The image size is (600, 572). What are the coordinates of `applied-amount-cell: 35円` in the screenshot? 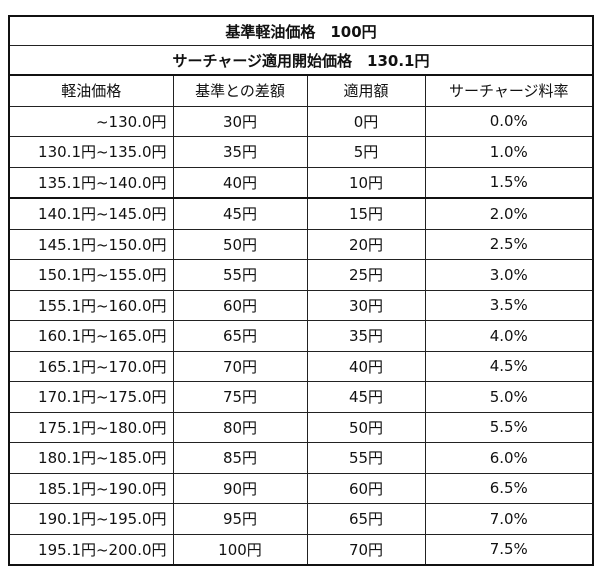 It's located at (366, 336).